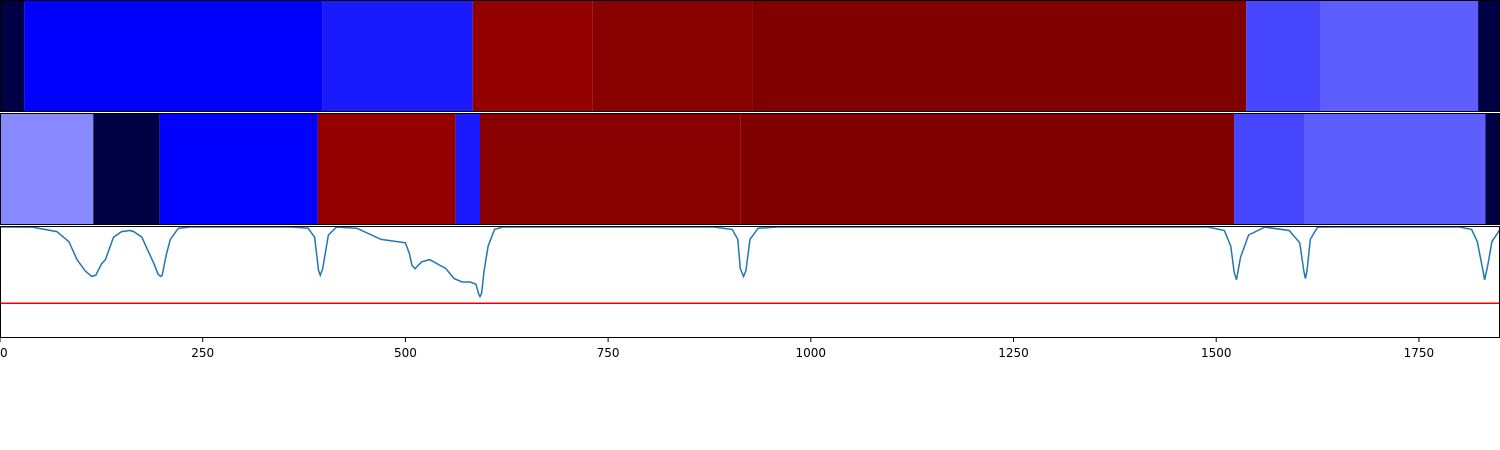 The width and height of the screenshot is (1500, 450). I want to click on x-axis: 0 250 500 750 1000 1250 1500 1750, so click(717, 349).